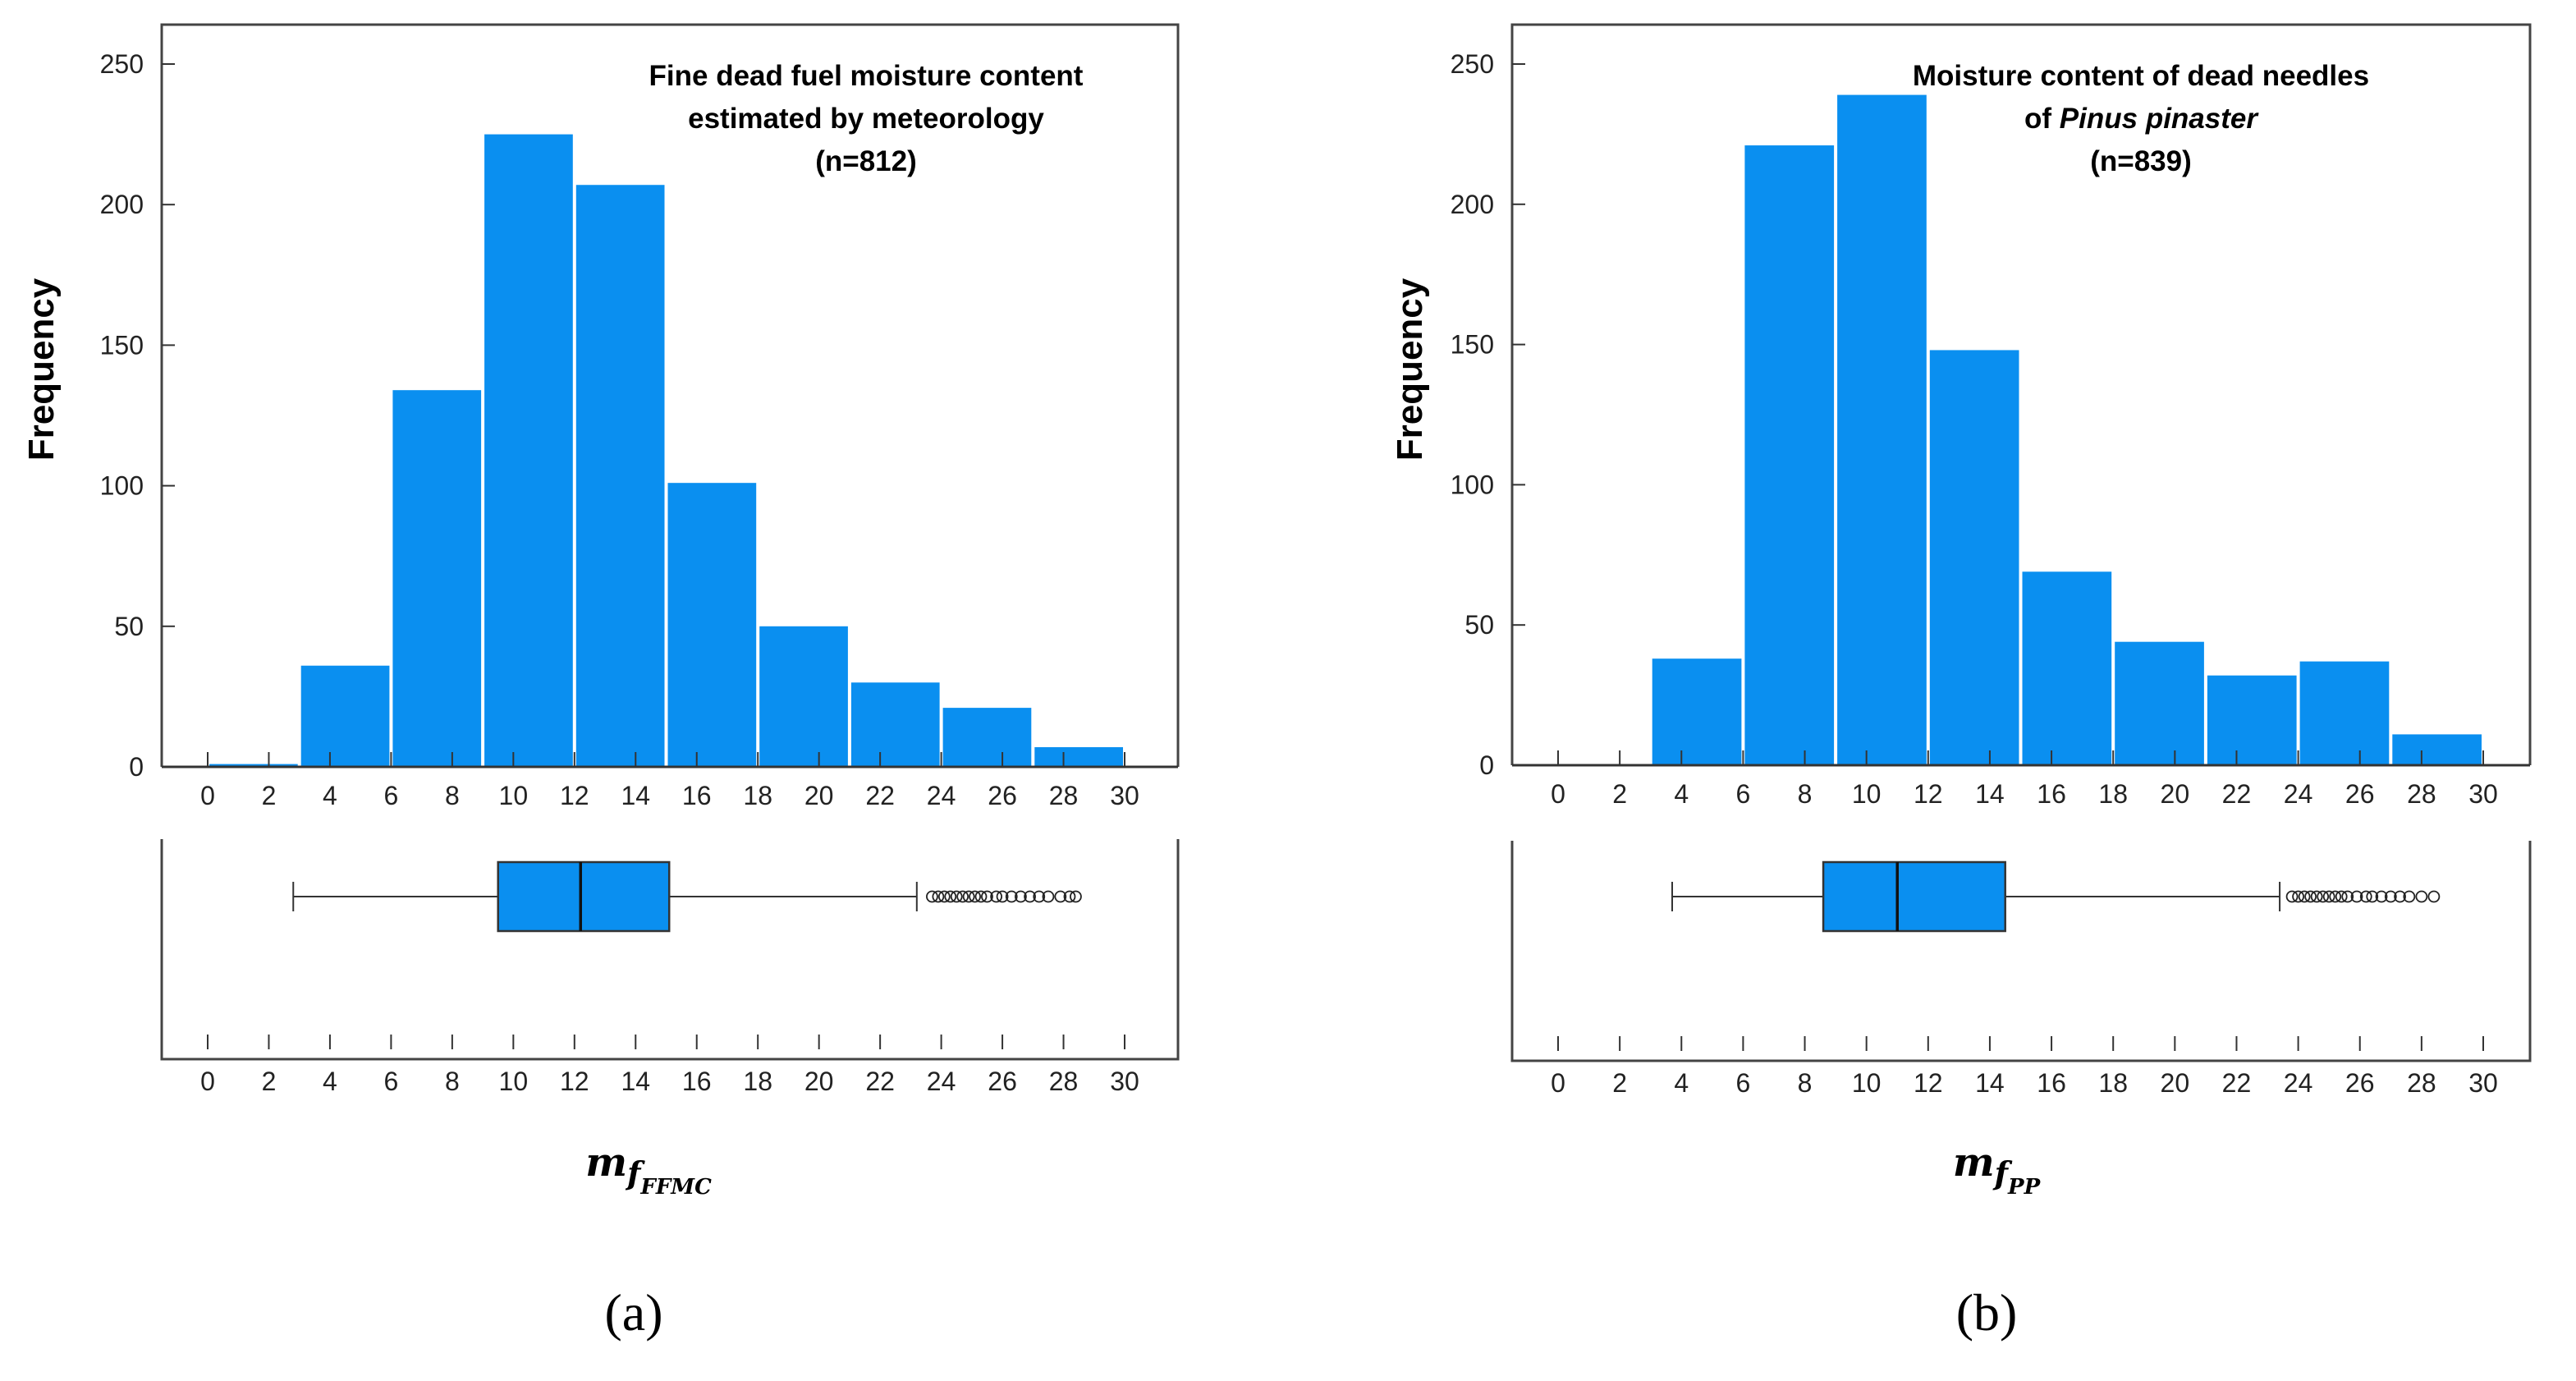 The image size is (2576, 1381). I want to click on box-x-tick-label: 12, so click(1929, 1083).